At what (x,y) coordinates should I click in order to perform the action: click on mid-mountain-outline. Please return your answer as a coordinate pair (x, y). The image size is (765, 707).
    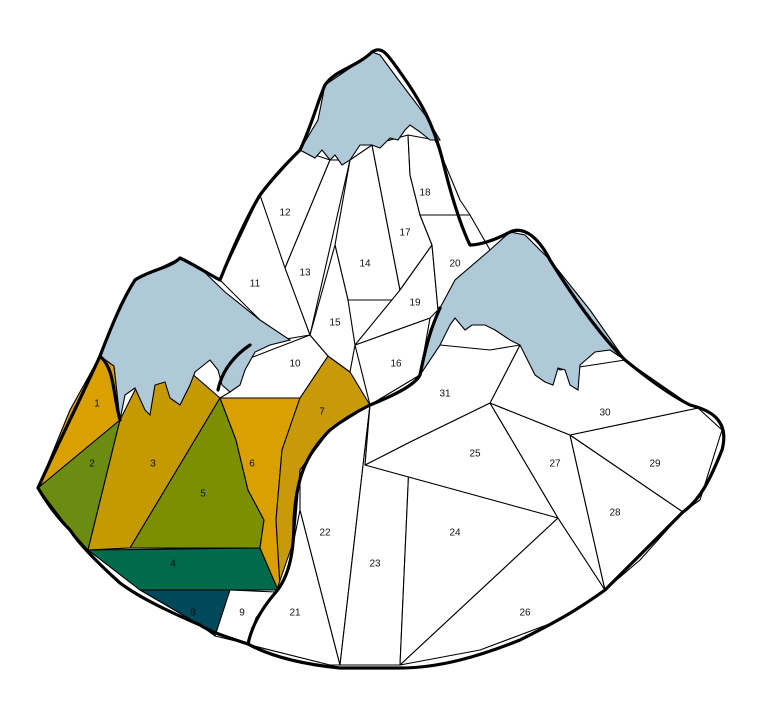
    Looking at the image, I should click on (234, 367).